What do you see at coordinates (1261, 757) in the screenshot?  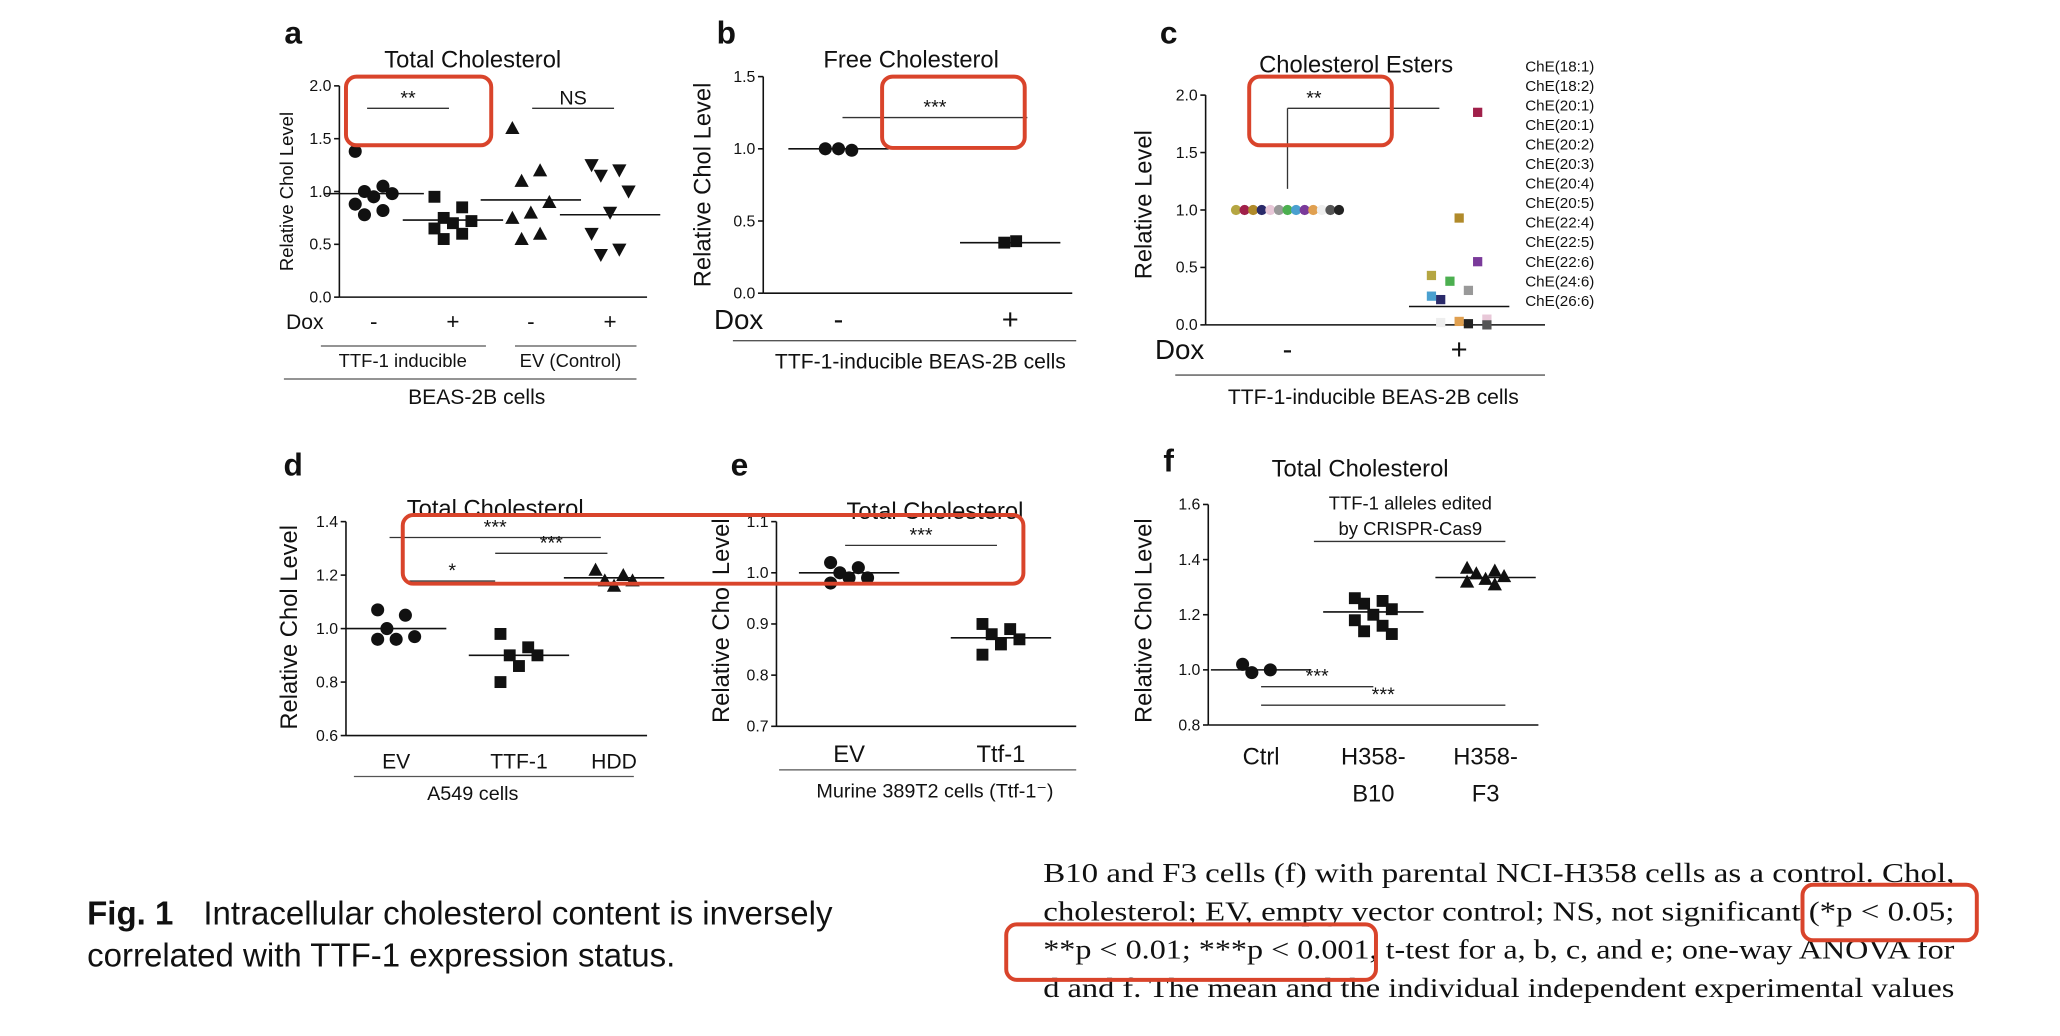 I see `x-tick-label: Ctrl` at bounding box center [1261, 757].